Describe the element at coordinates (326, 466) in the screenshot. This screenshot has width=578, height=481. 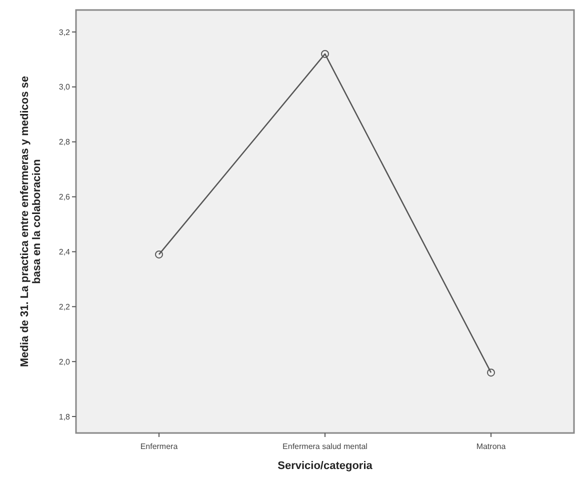
I see `x-axis-title: Servicio/categoria` at that location.